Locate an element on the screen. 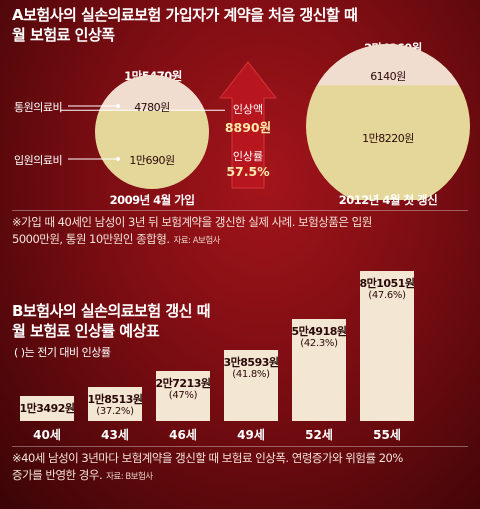 The height and width of the screenshot is (509, 480). section-a-note-line2-text: 5000만원, 통원 10만원인 종합형. is located at coordinates (91, 239).